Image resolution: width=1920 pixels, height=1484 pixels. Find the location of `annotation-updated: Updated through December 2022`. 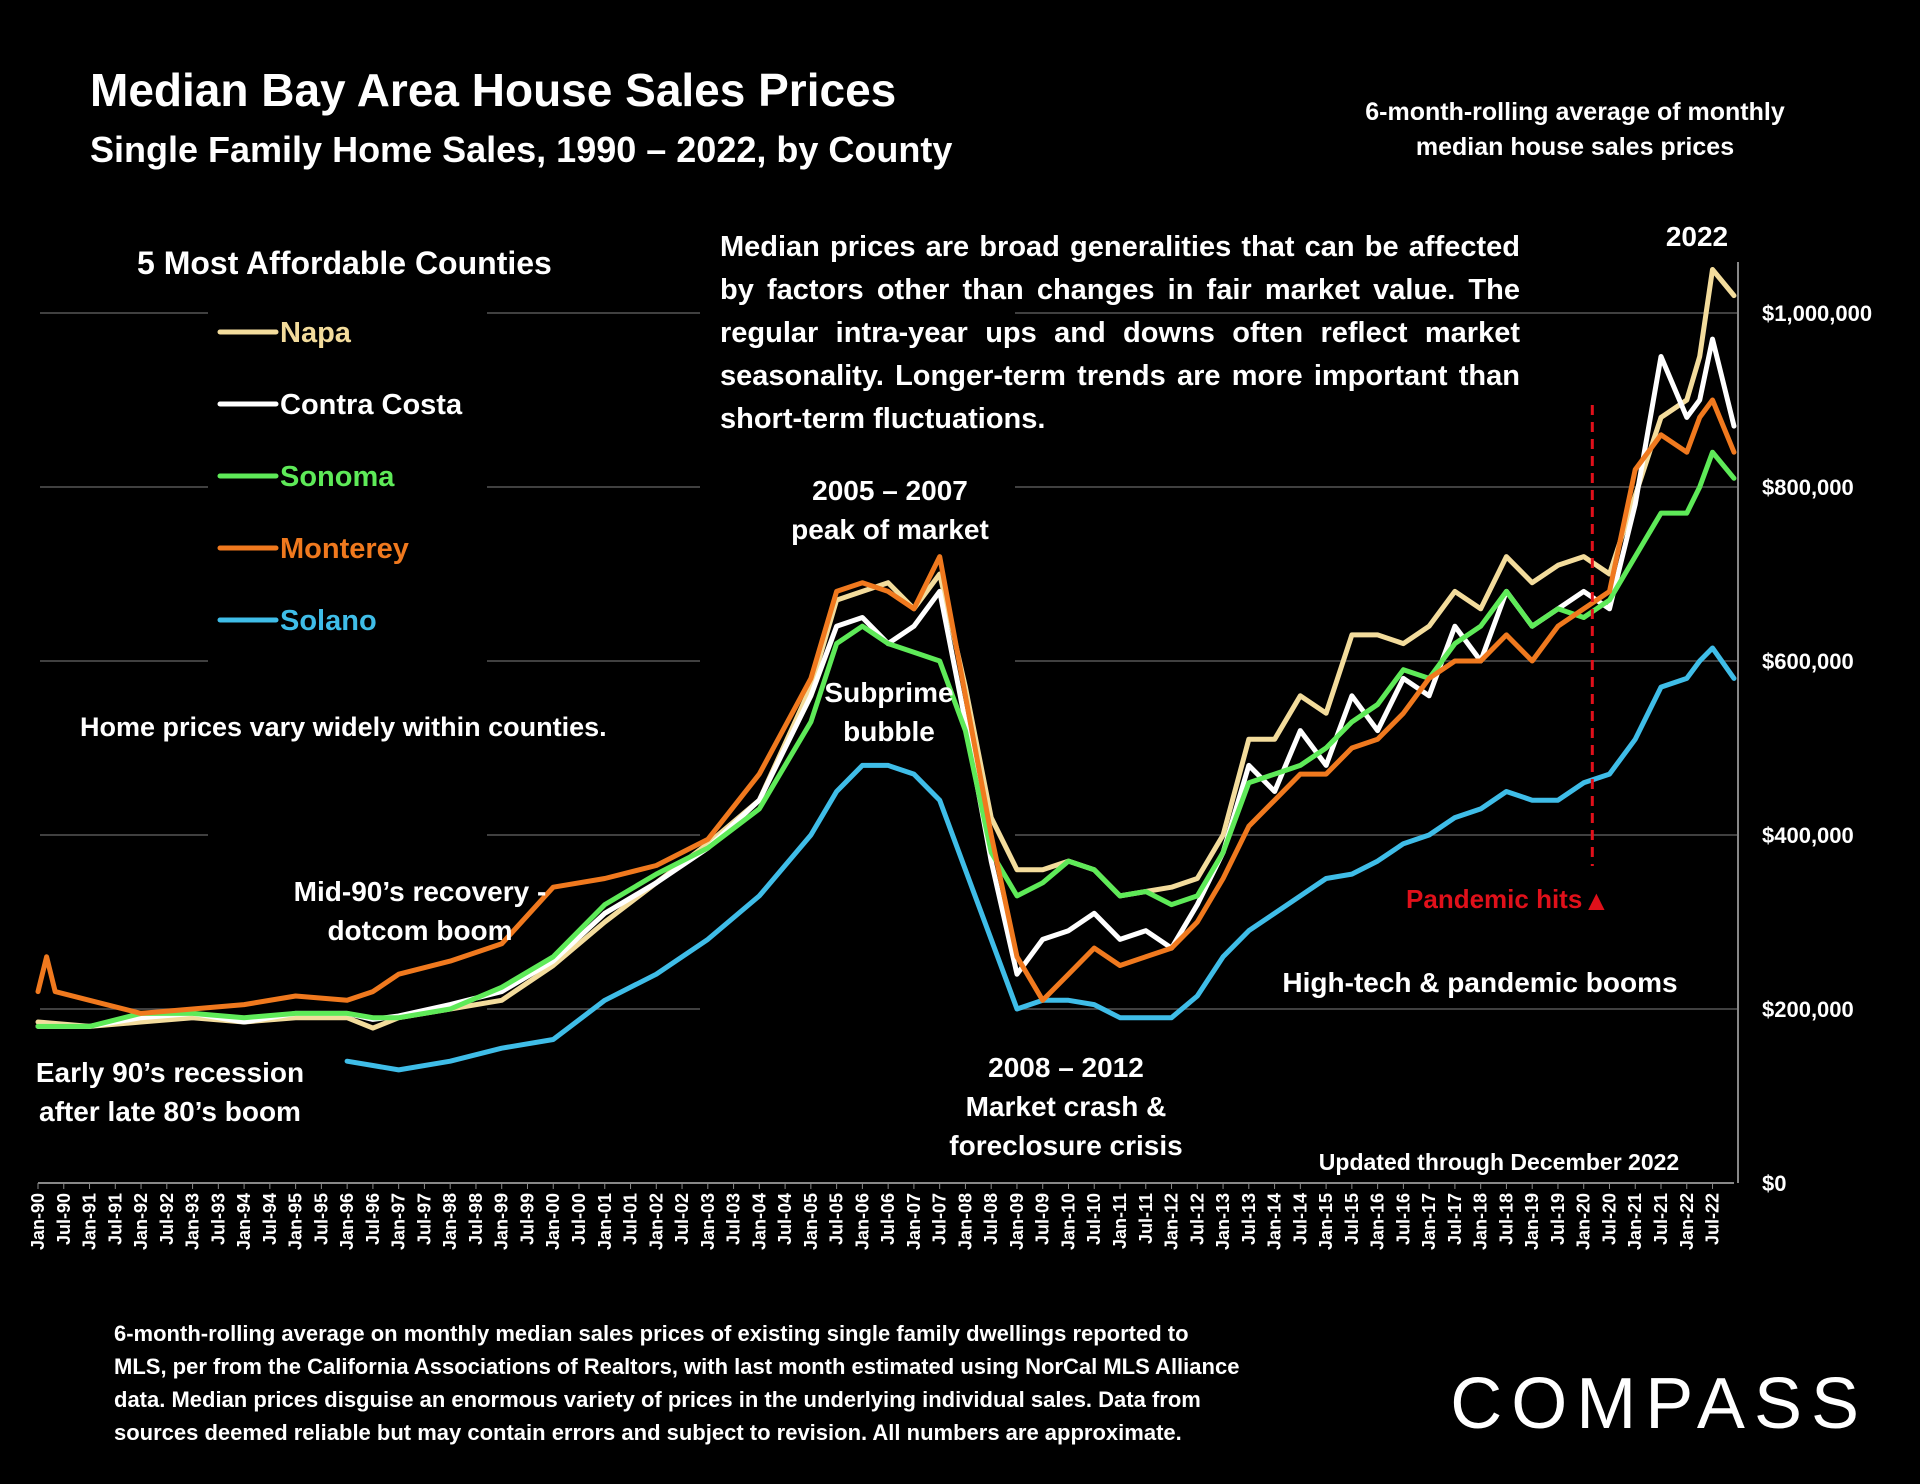

annotation-updated: Updated through December 2022 is located at coordinates (1499, 1162).